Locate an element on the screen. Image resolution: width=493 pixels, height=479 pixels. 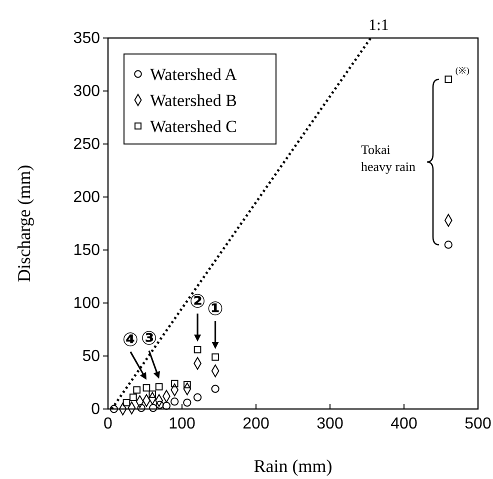
annotation: ④ is located at coordinates (130, 339).